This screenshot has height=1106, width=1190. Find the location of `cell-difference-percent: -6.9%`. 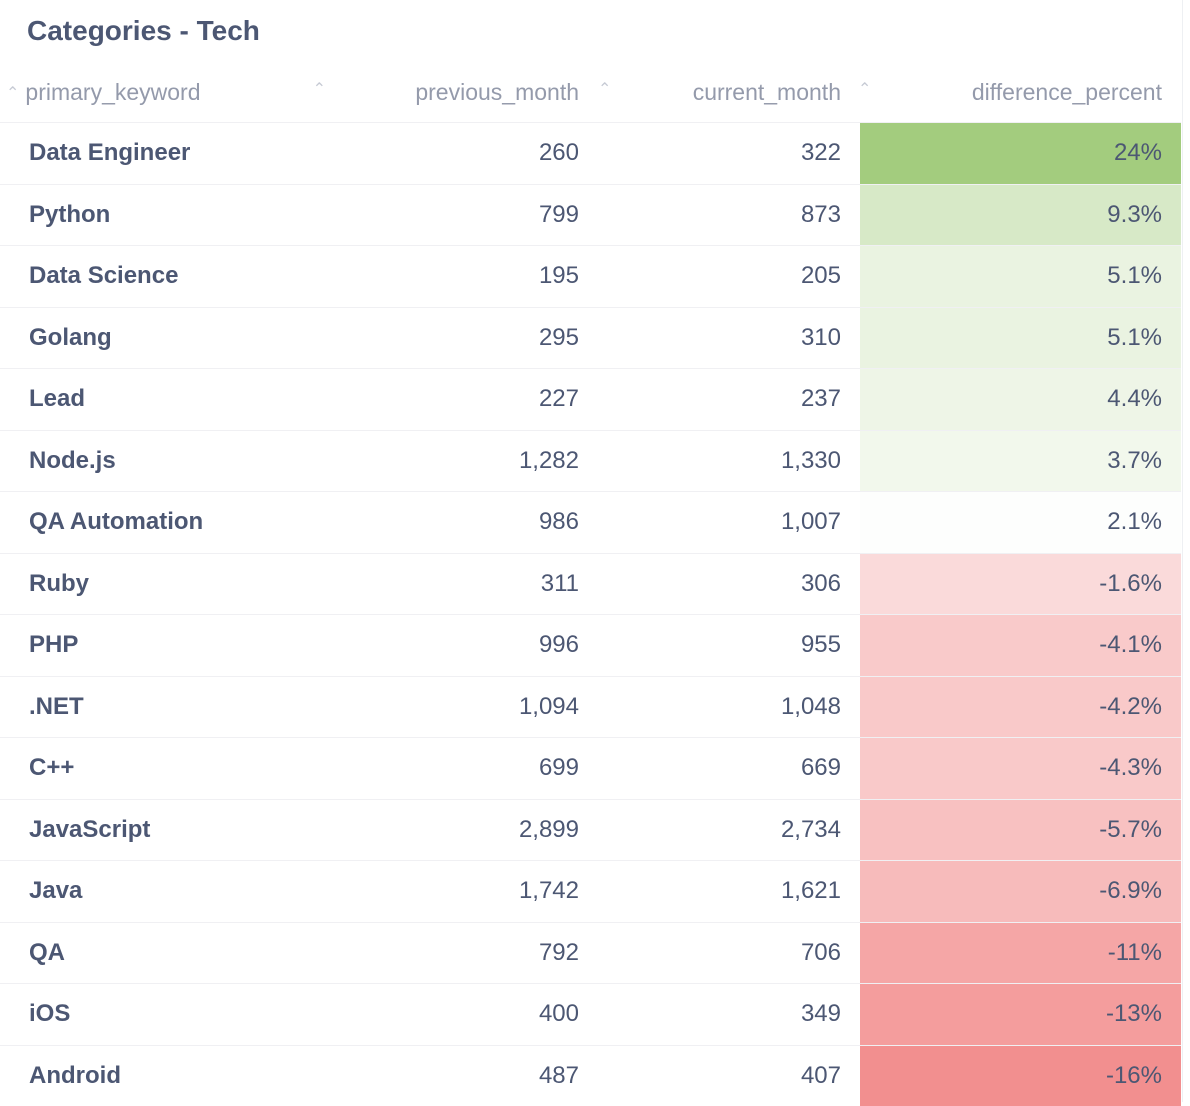

cell-difference-percent: -6.9% is located at coordinates (1020, 892).